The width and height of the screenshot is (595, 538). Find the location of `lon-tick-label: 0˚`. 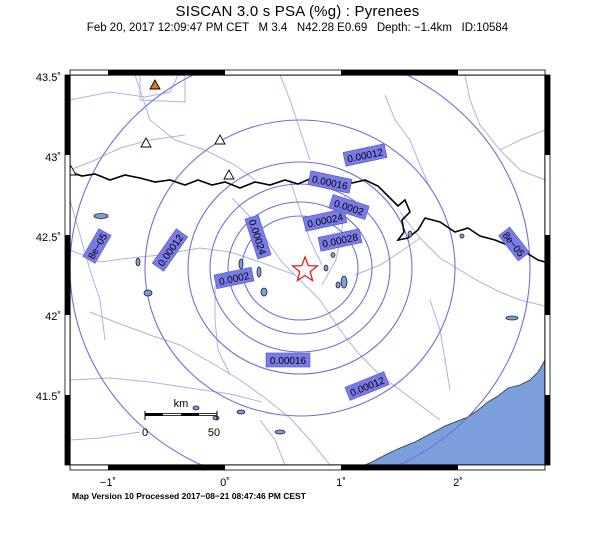

lon-tick-label: 0˚ is located at coordinates (225, 483).